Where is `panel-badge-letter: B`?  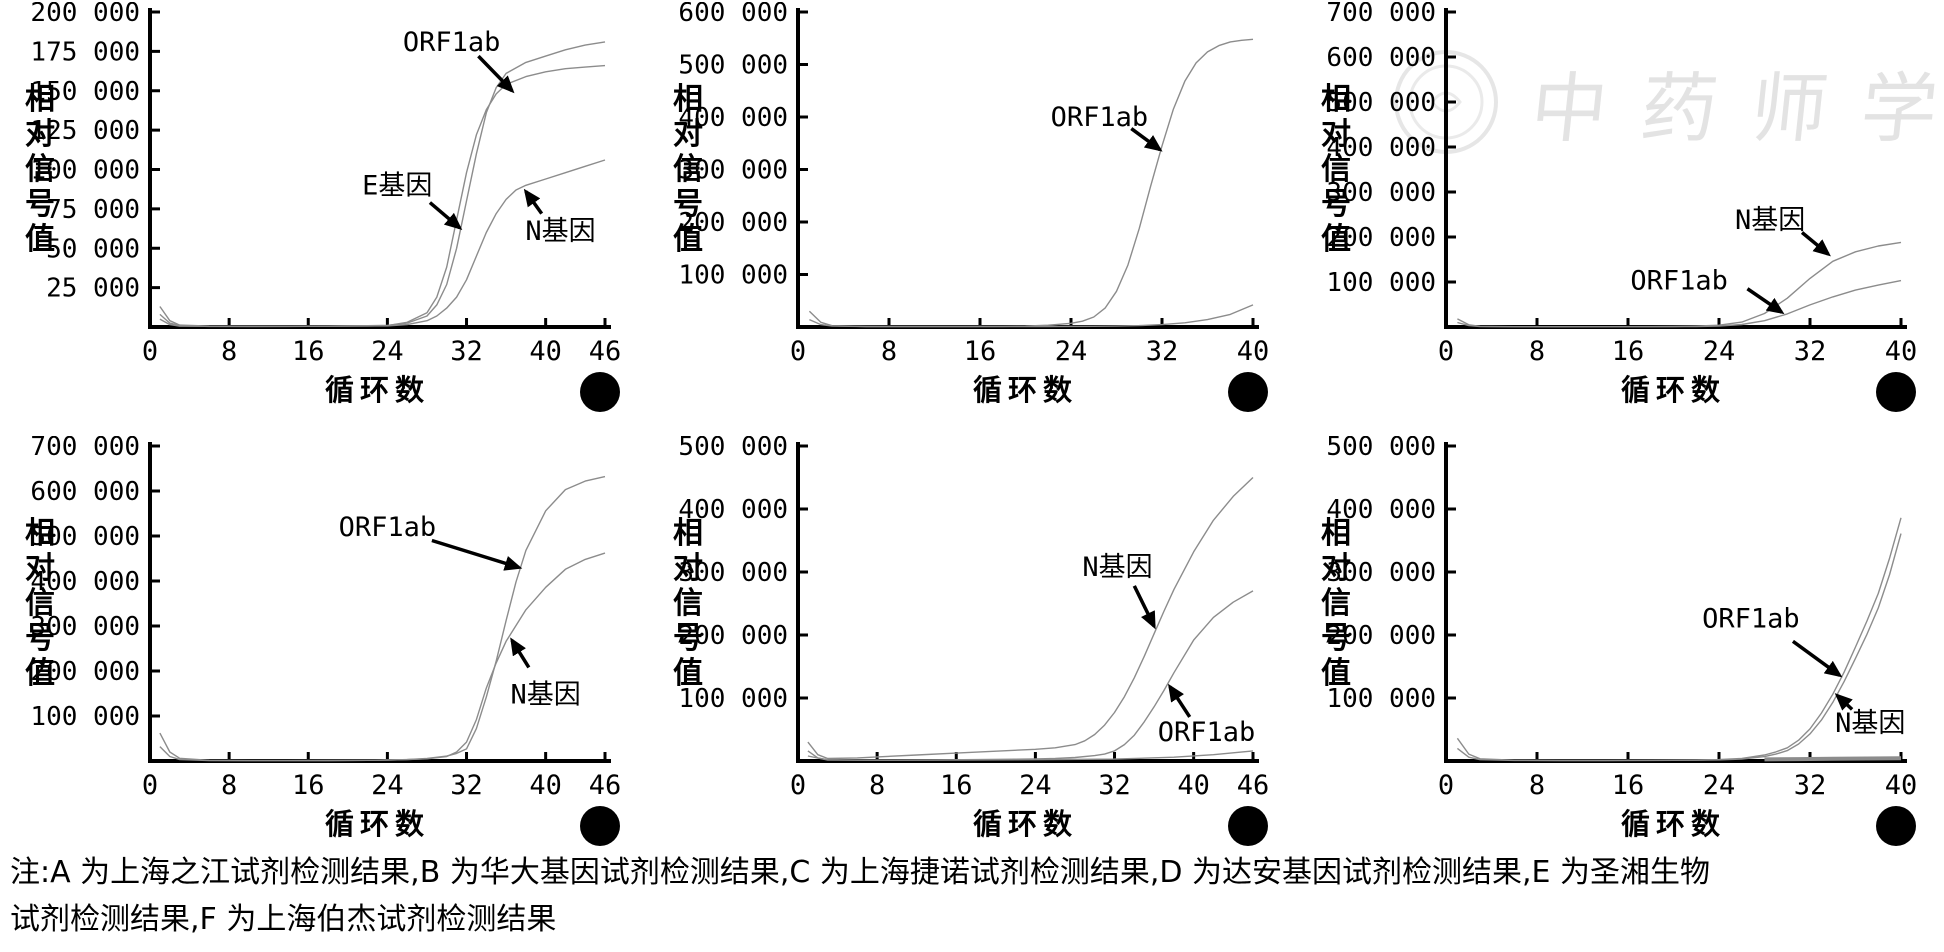
panel-badge-letter: B is located at coordinates (1247, 392).